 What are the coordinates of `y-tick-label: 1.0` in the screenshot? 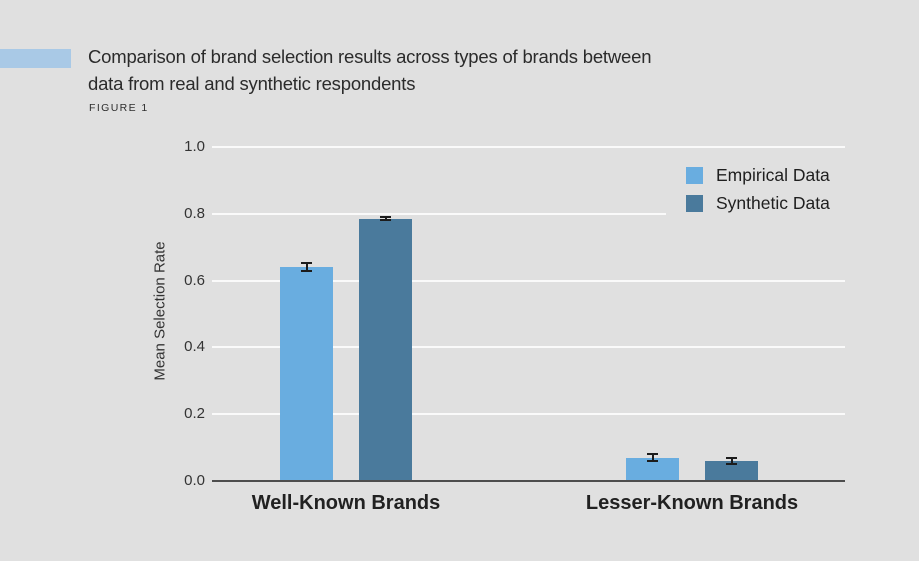 It's located at (194, 146).